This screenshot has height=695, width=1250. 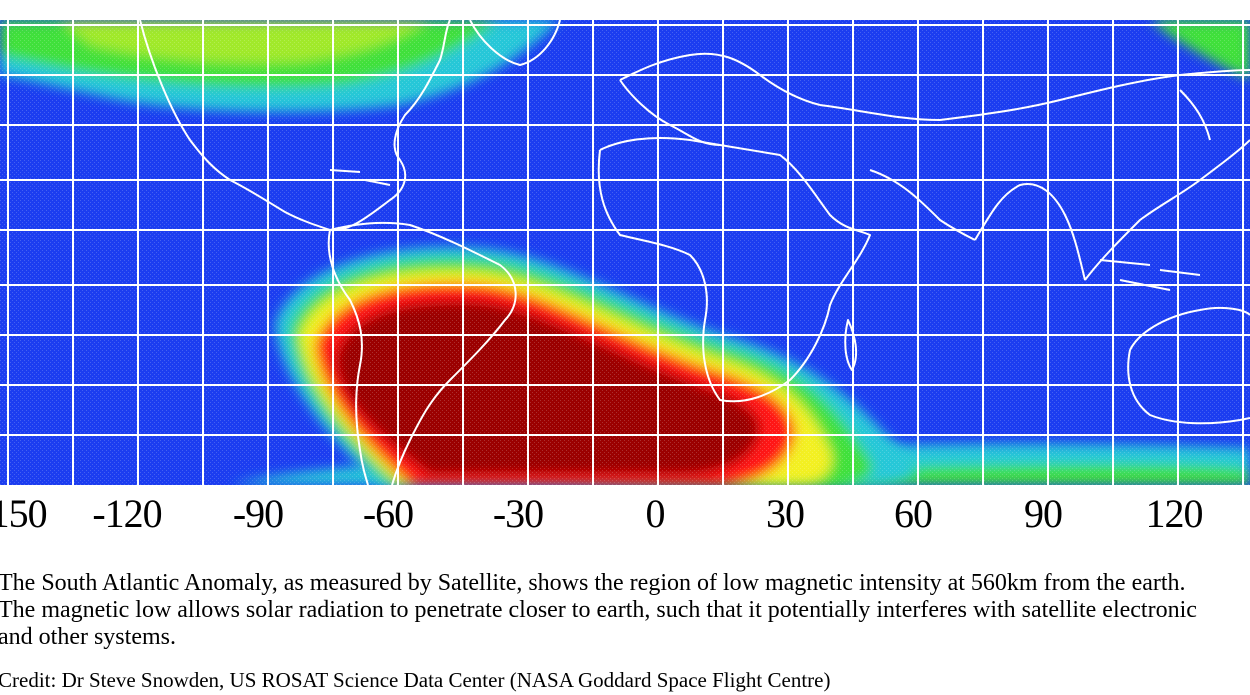 What do you see at coordinates (88, 637) in the screenshot?
I see `caption-line-3: and other systems.` at bounding box center [88, 637].